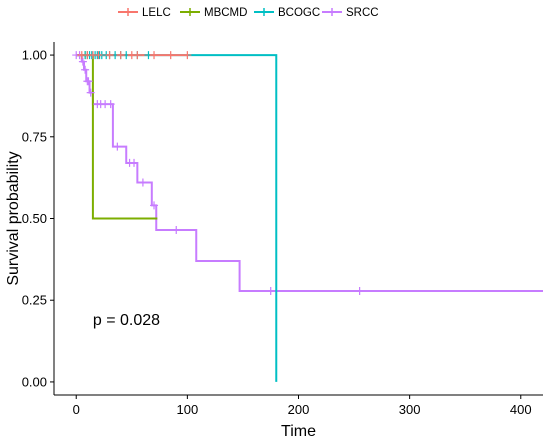 The width and height of the screenshot is (550, 446). I want to click on x-tick-label: 300, so click(410, 409).